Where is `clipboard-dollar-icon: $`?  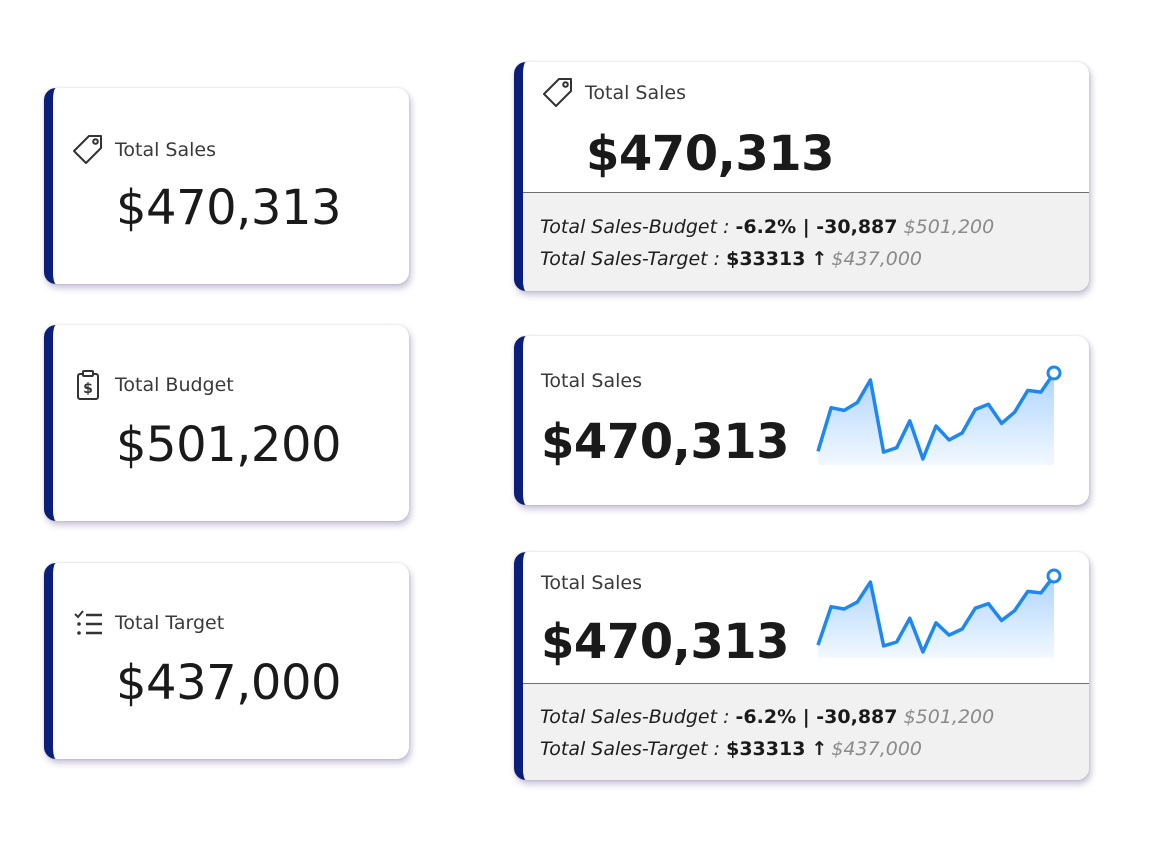
clipboard-dollar-icon: $ is located at coordinates (88, 385).